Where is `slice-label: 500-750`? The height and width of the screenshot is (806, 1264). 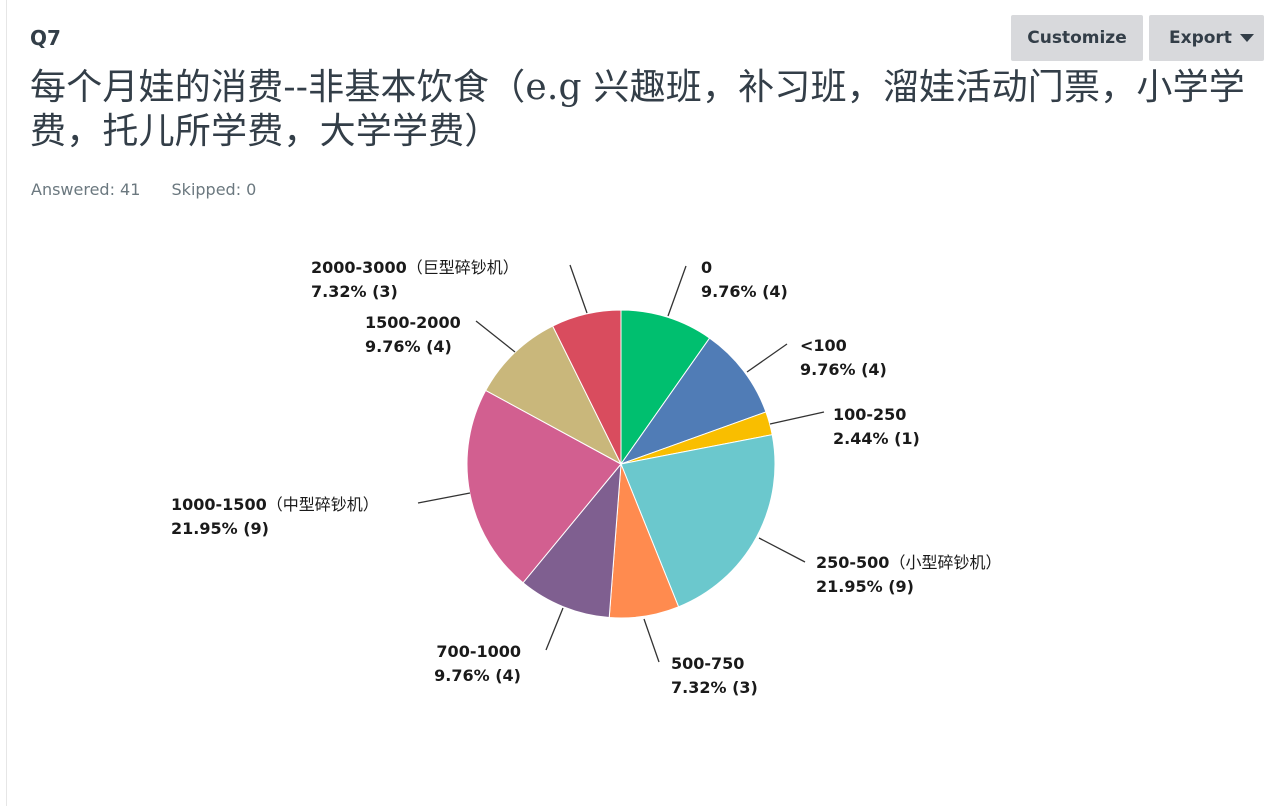 slice-label: 500-750 is located at coordinates (707, 663).